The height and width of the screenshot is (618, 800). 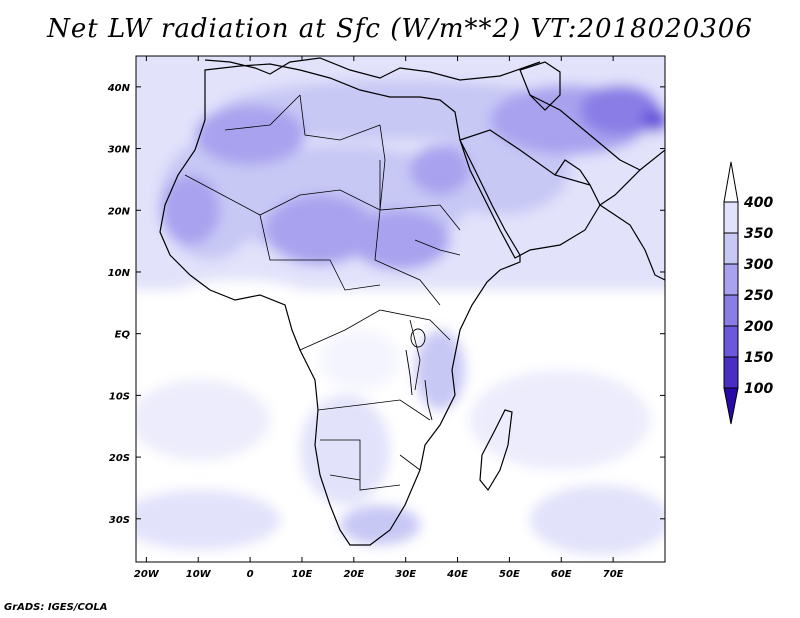 What do you see at coordinates (353, 574) in the screenshot?
I see `lon-label-20e: 20E` at bounding box center [353, 574].